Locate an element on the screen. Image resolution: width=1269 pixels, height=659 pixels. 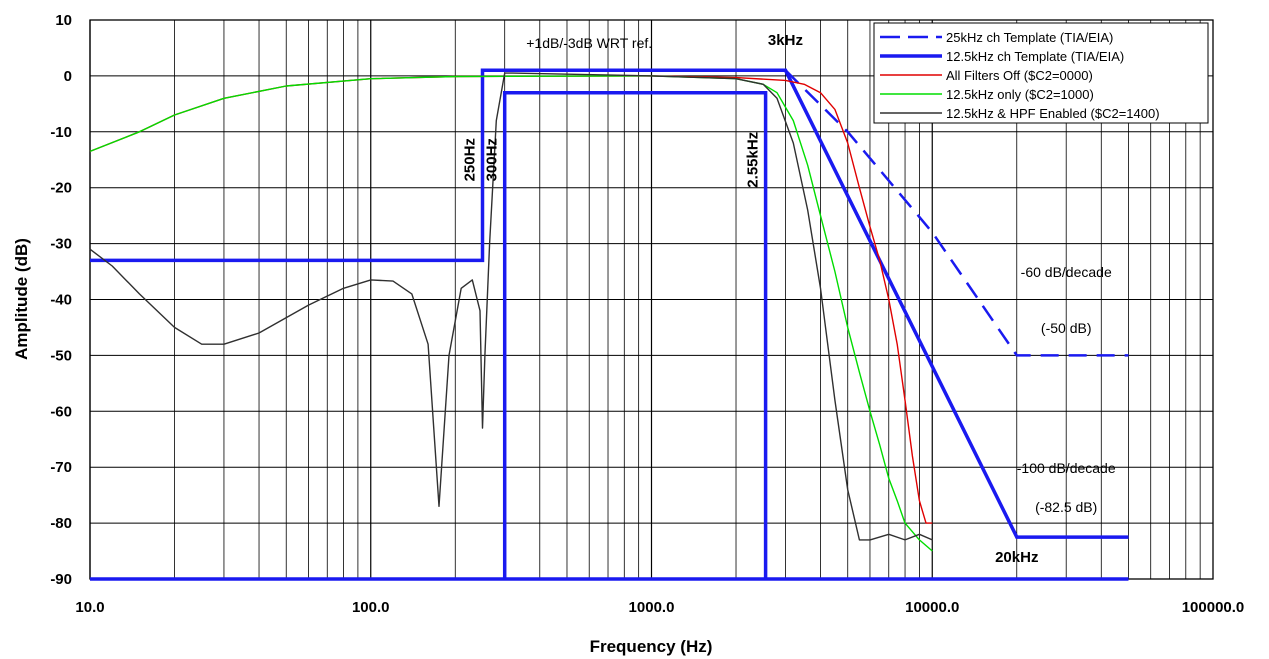
y-tick-label: -40 is located at coordinates (61, 300).